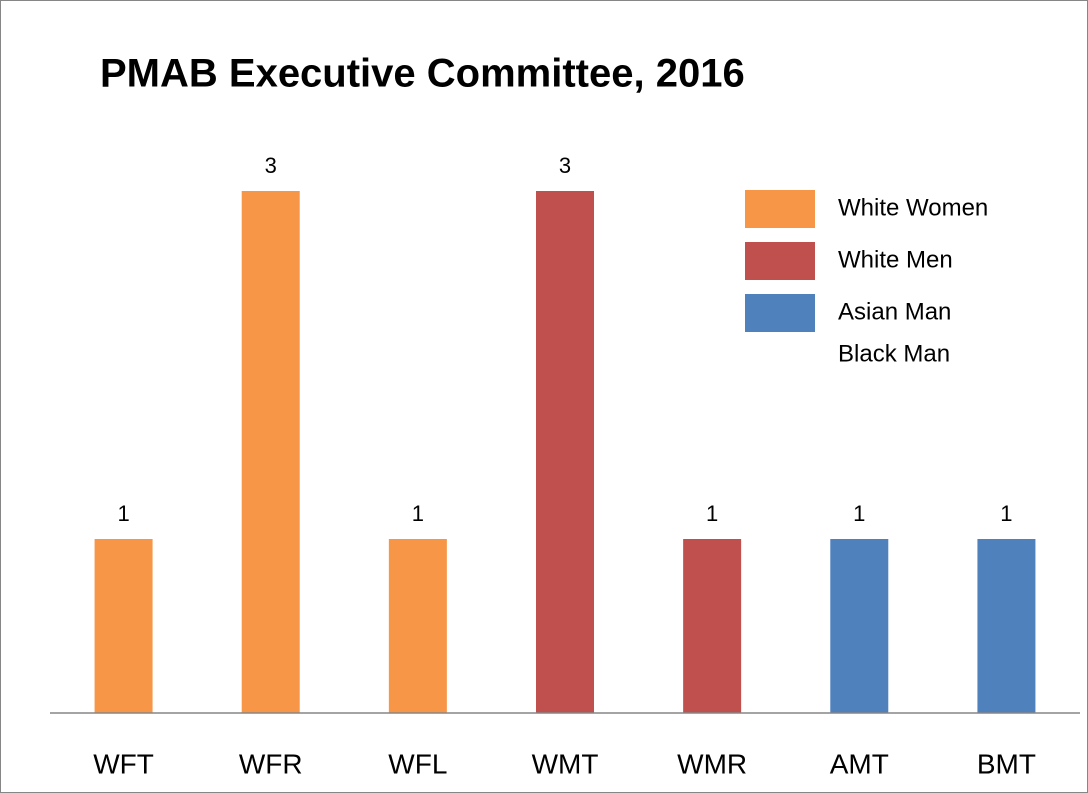  What do you see at coordinates (895, 259) in the screenshot?
I see `legend-label: White Men` at bounding box center [895, 259].